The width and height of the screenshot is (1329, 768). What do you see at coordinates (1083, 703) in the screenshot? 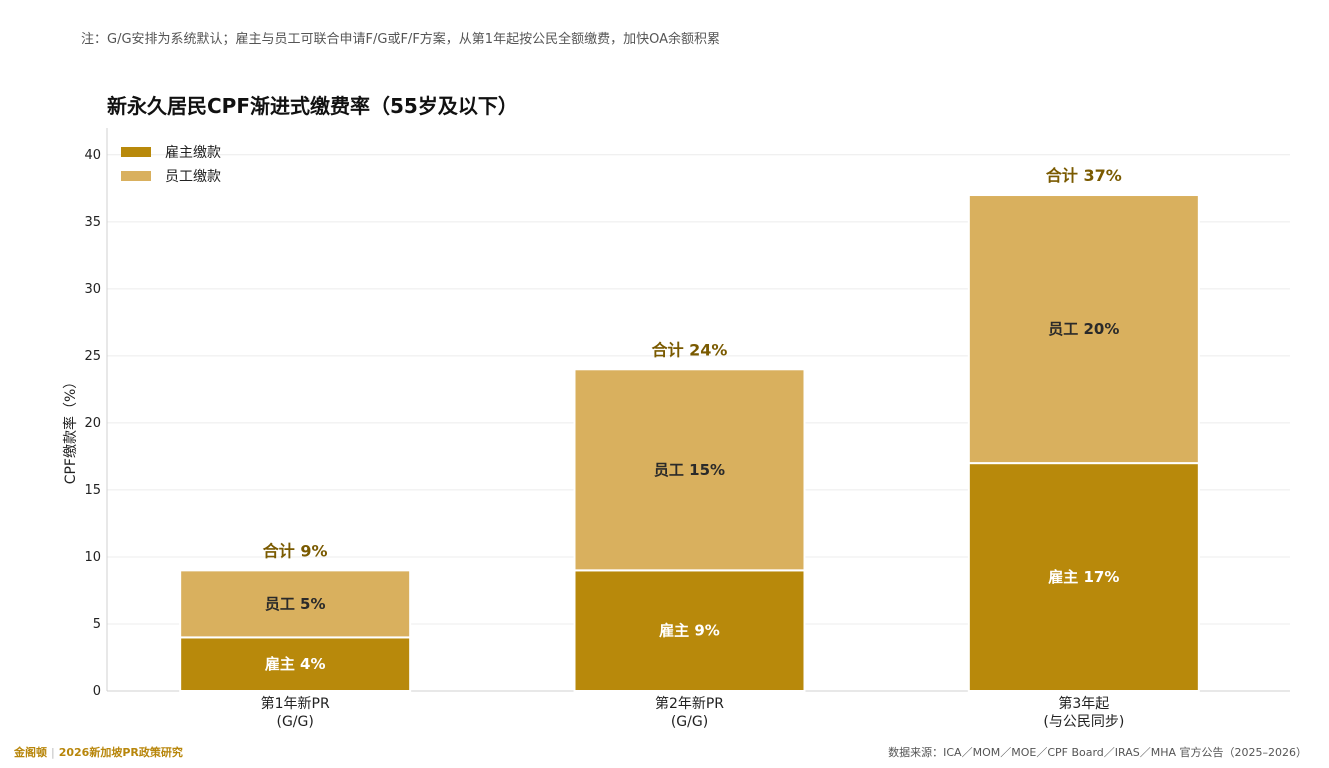
I see `x-tick-label: 第3年起` at bounding box center [1083, 703].